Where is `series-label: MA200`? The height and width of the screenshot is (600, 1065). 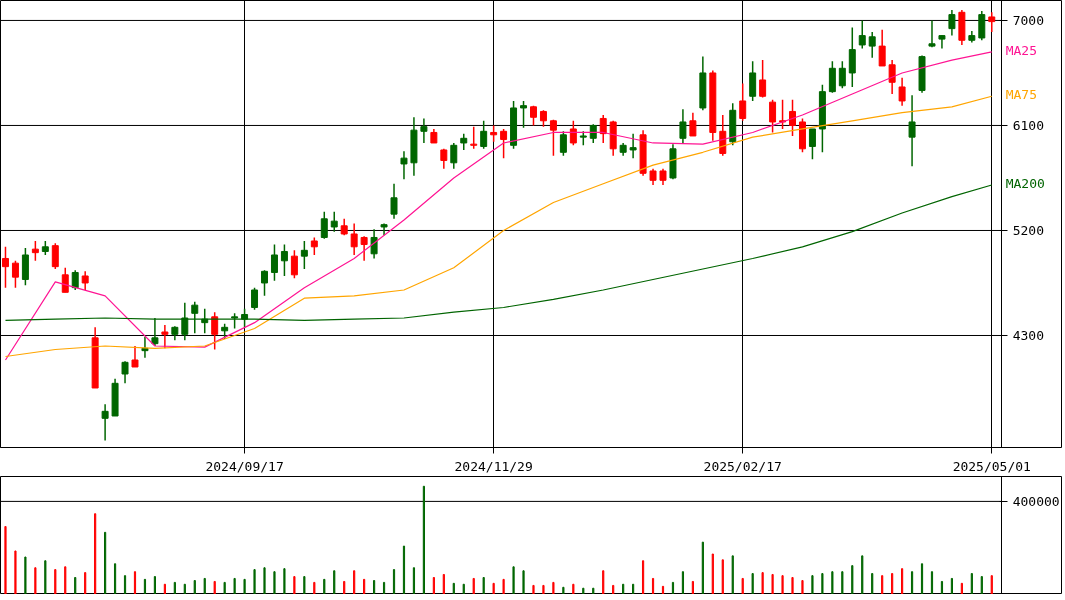 series-label: MA200 is located at coordinates (1025, 183).